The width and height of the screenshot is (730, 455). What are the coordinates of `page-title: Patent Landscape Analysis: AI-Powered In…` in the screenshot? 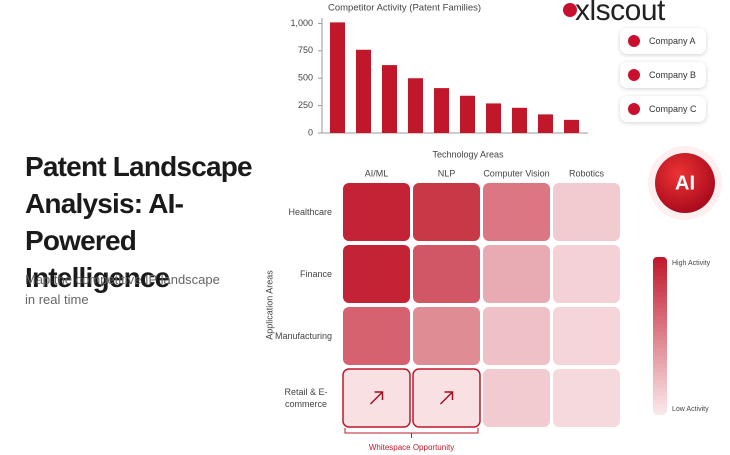 It's located at (139, 222).